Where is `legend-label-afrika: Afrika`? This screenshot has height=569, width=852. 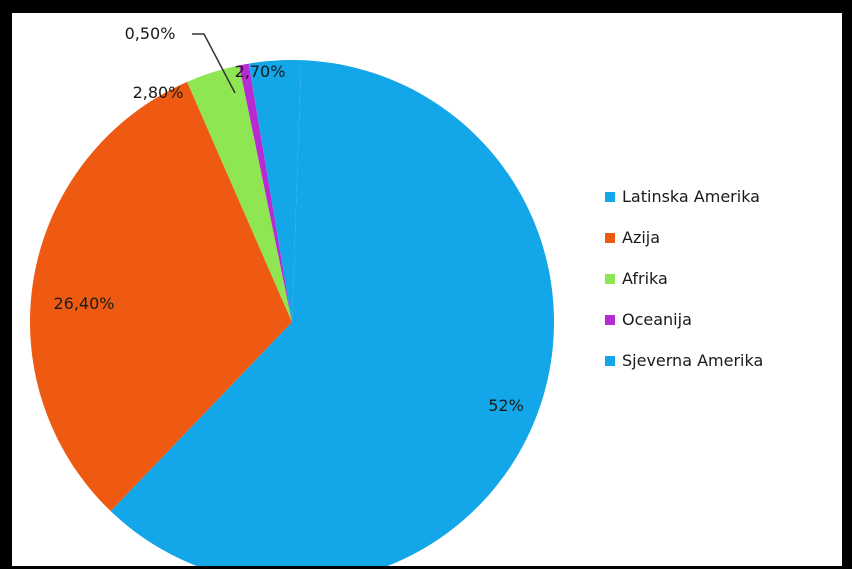
legend-label-afrika: Afrika is located at coordinates (645, 278).